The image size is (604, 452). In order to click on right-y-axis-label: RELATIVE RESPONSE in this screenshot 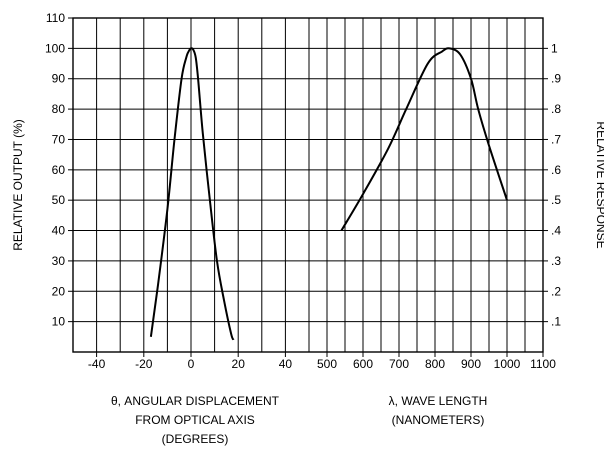, I will do `click(599, 184)`.